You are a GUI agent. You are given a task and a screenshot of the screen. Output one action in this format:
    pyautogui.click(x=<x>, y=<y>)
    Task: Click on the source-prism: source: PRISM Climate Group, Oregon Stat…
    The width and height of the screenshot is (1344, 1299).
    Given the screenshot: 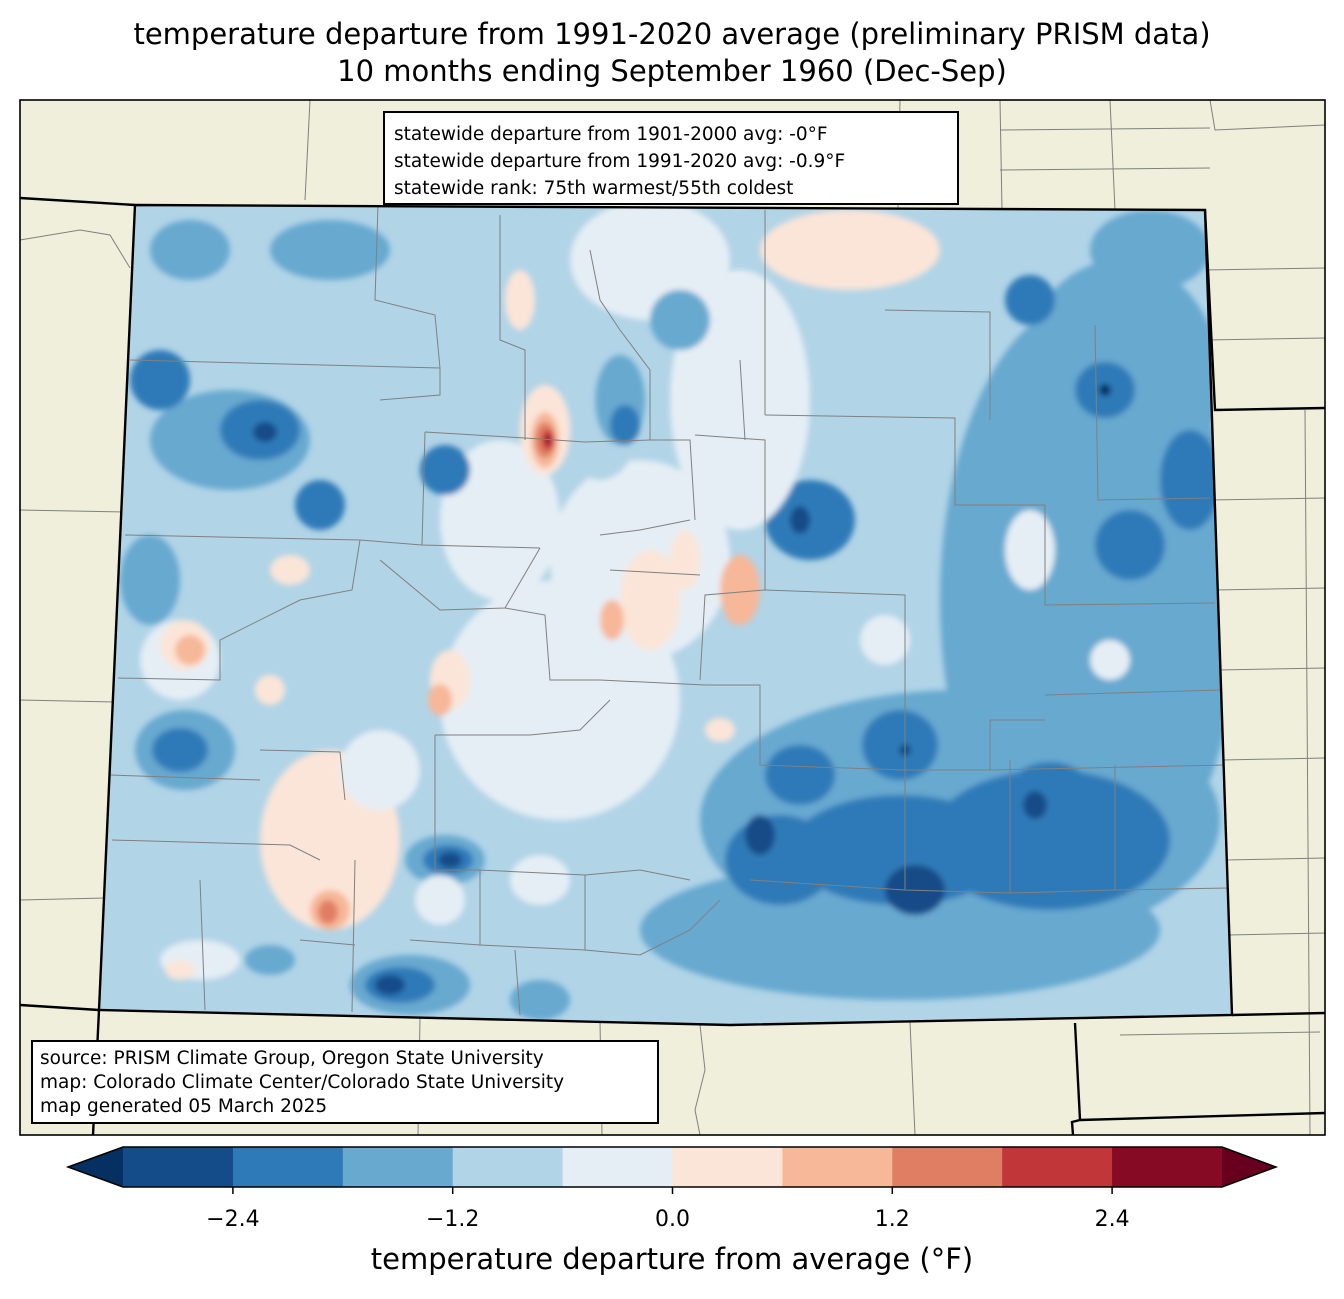 What is the action you would take?
    pyautogui.click(x=292, y=1058)
    